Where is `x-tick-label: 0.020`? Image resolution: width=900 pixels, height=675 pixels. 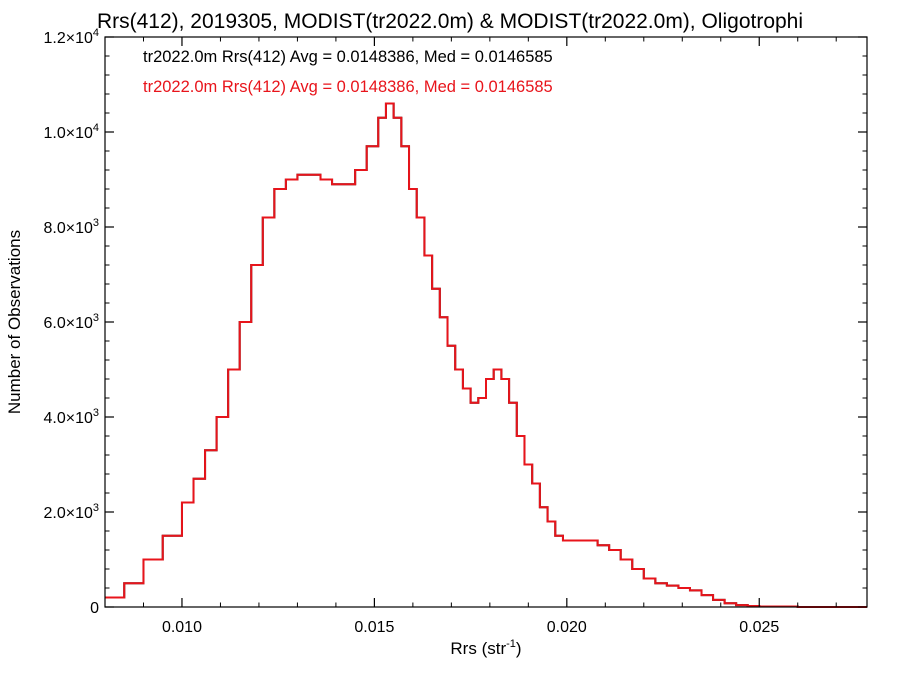
x-tick-label: 0.020 is located at coordinates (567, 627).